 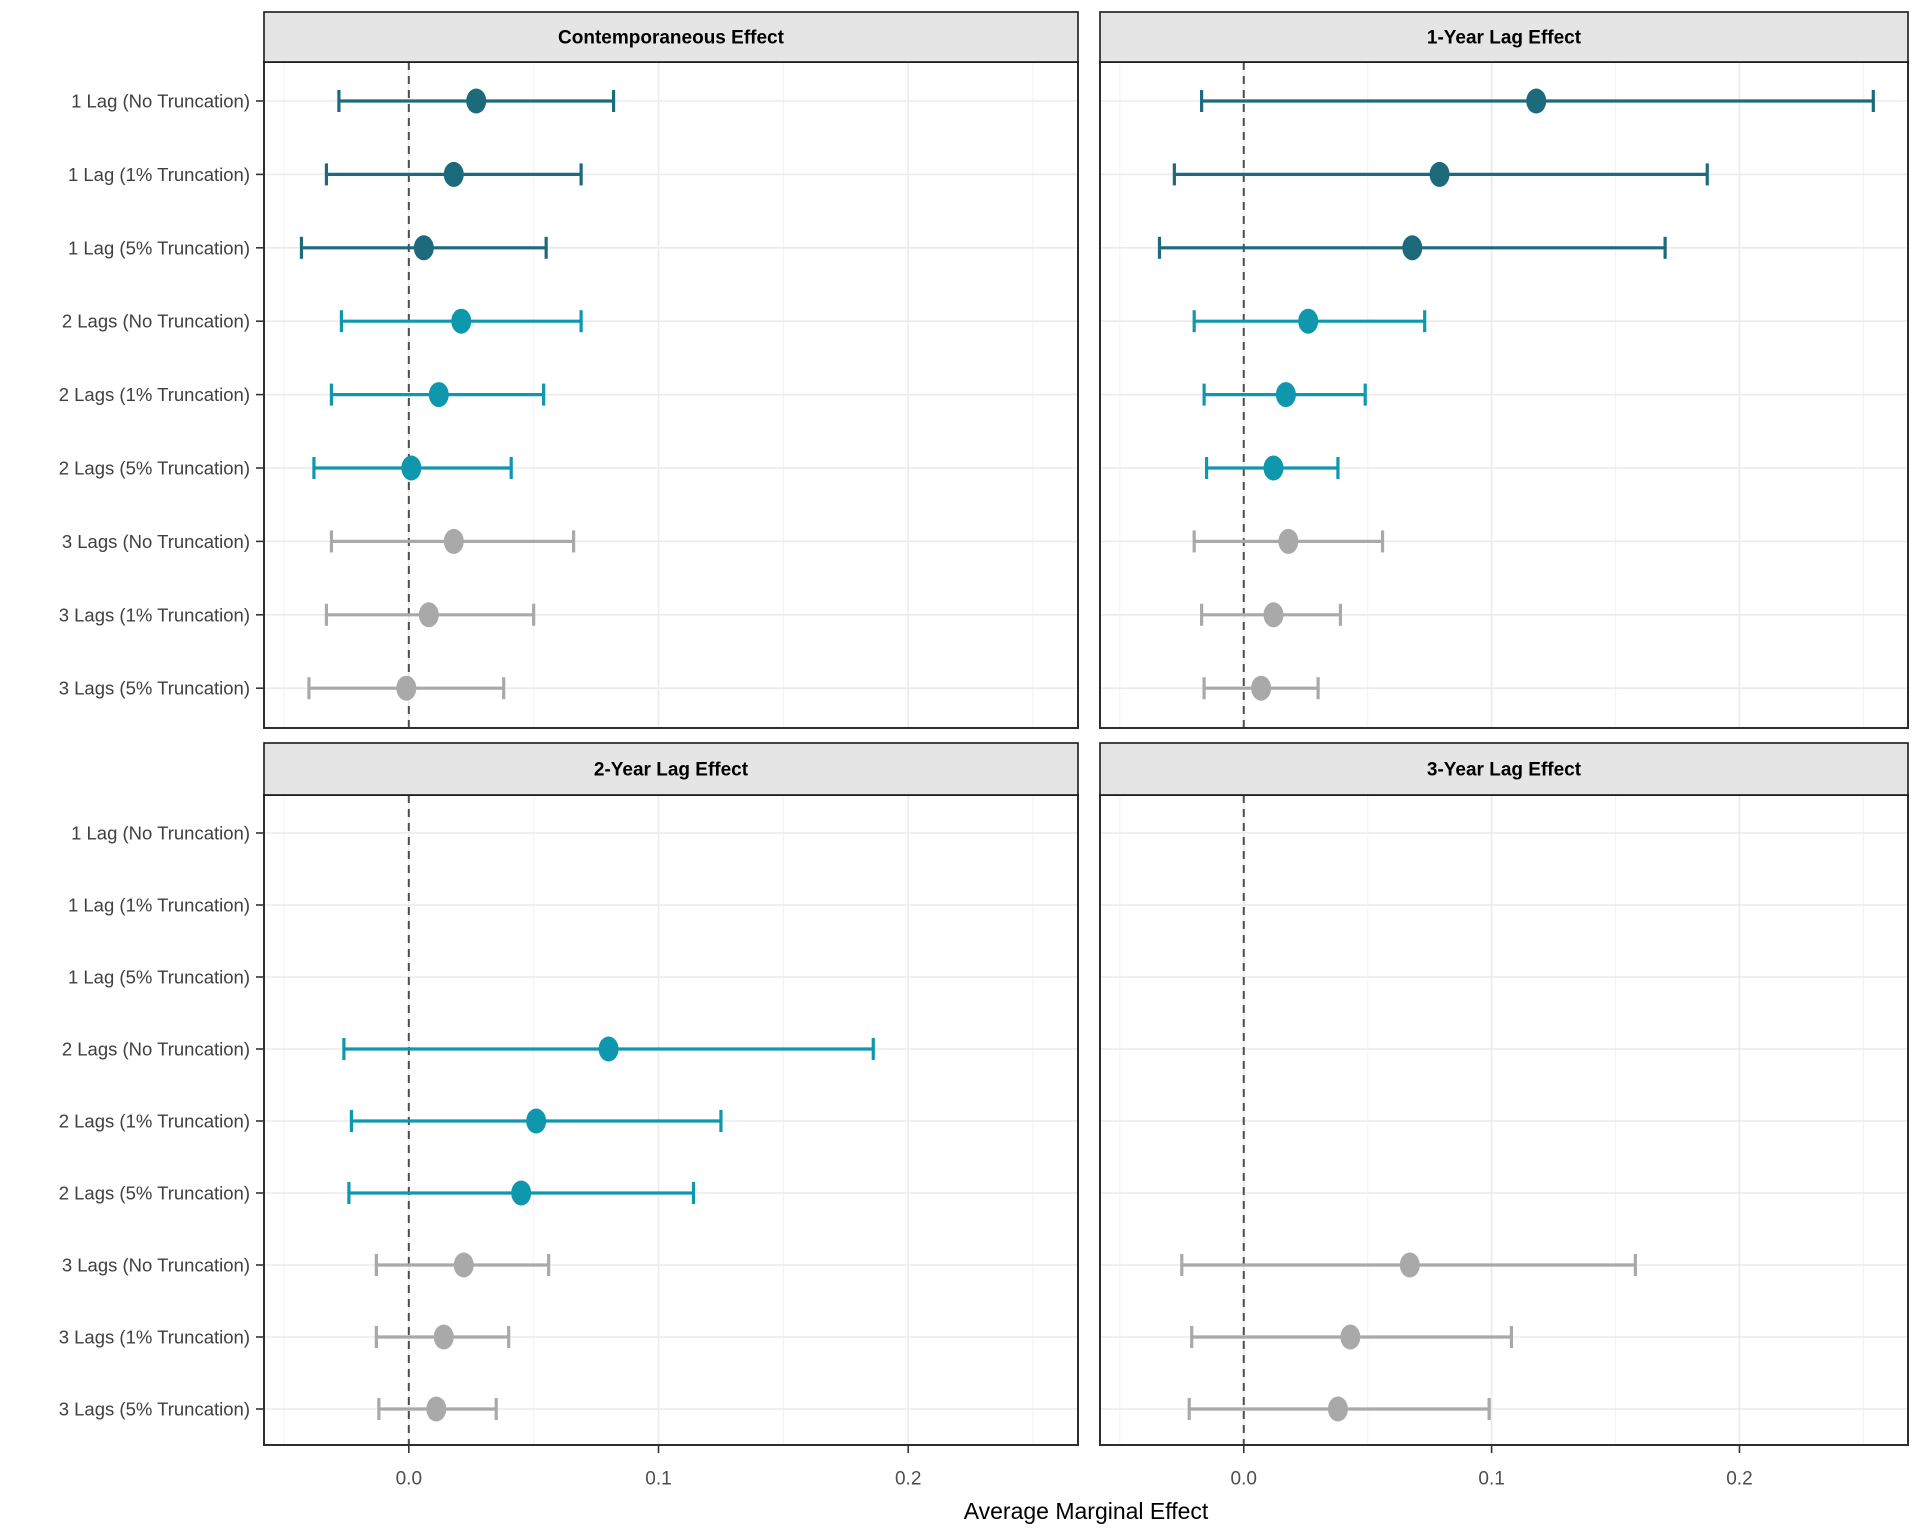 I want to click on panel-strip-title: 2-Year Lag Effect, so click(x=671, y=770).